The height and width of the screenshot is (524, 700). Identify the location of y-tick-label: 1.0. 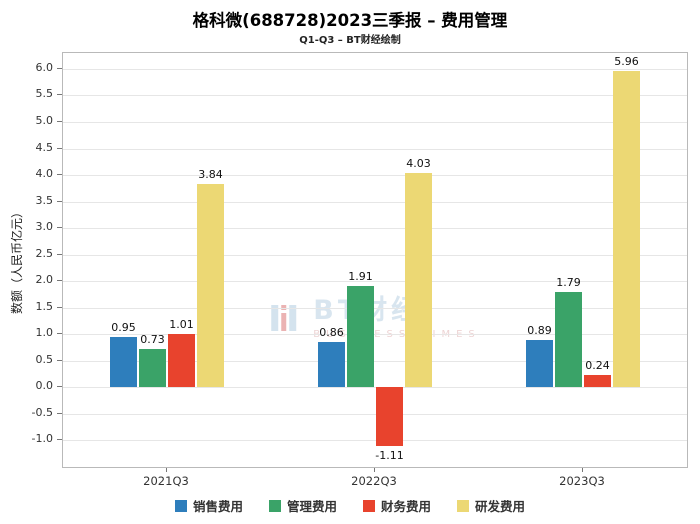
(44, 333).